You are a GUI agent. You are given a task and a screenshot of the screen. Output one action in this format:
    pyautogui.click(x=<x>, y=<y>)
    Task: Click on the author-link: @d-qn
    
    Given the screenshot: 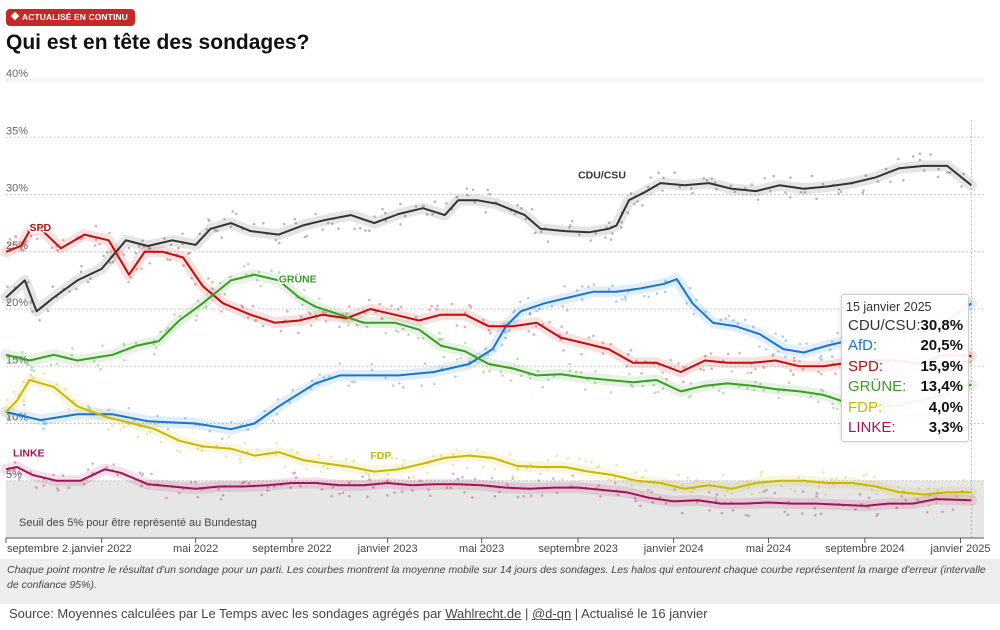 What is the action you would take?
    pyautogui.click(x=551, y=613)
    